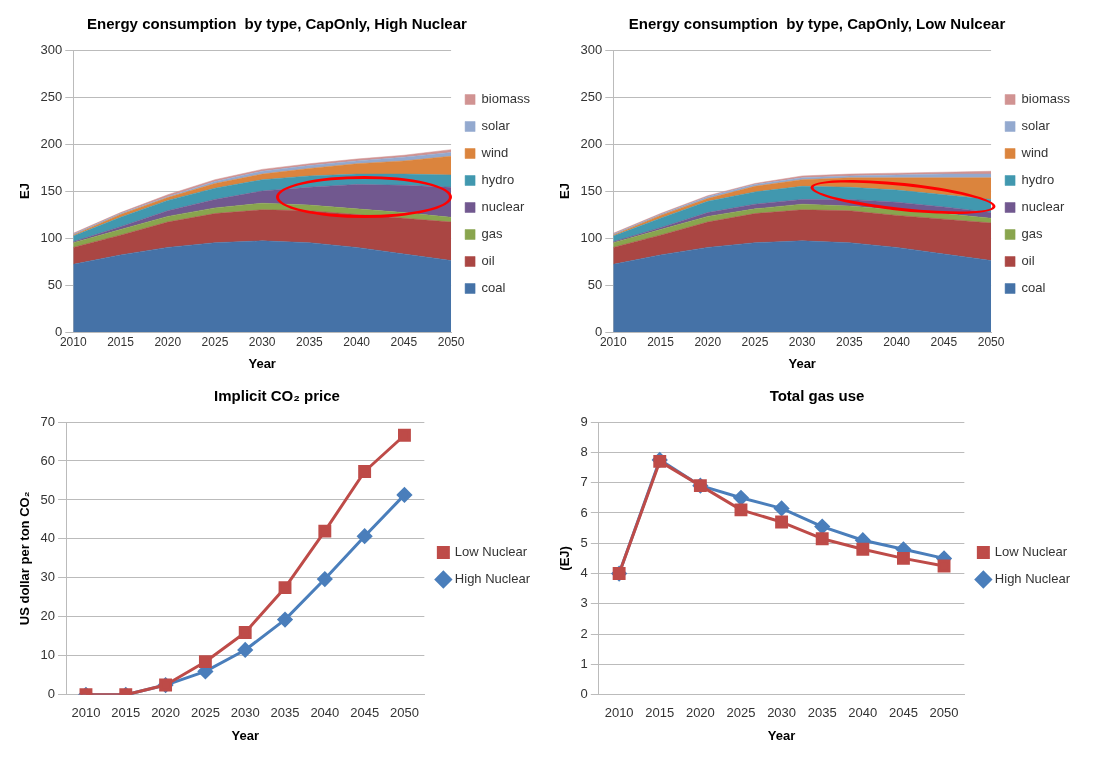 This screenshot has width=1093, height=759. Describe the element at coordinates (48, 421) in the screenshot. I see `y-tick-label: 70` at that location.